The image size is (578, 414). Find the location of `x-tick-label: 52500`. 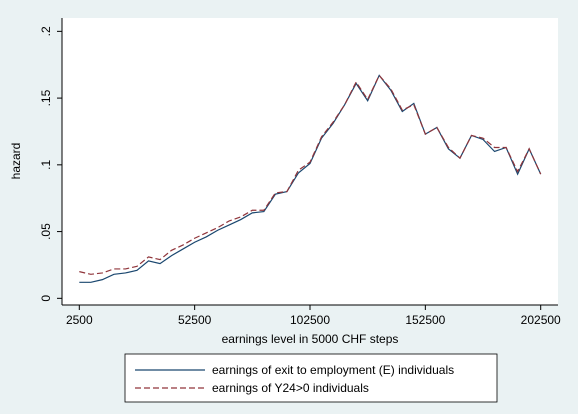

x-tick-label: 52500 is located at coordinates (195, 320).